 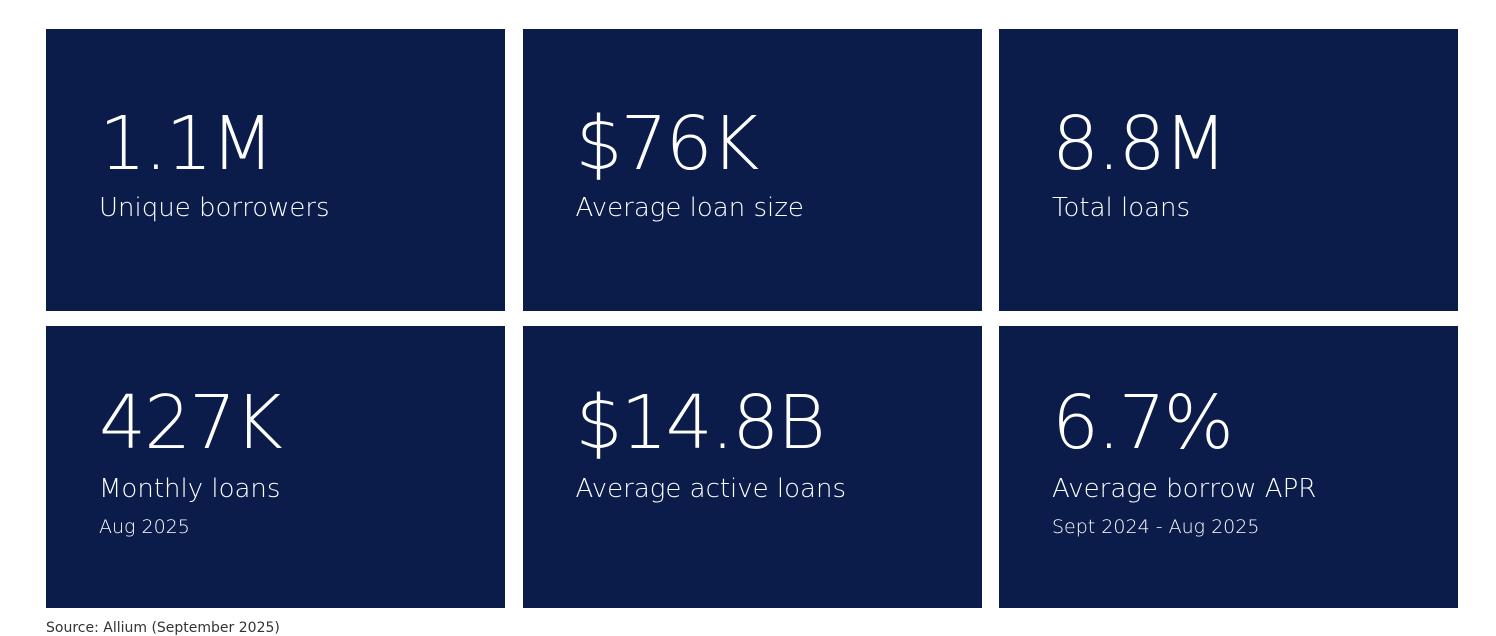 I want to click on stat-value: 427K, so click(x=191, y=423).